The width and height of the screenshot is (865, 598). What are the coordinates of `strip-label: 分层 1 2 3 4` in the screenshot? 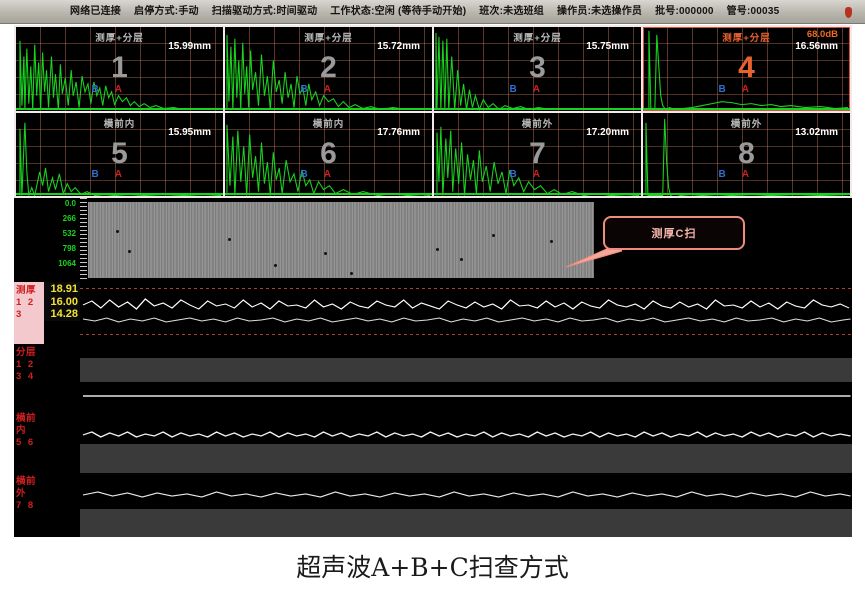 It's located at (29, 363).